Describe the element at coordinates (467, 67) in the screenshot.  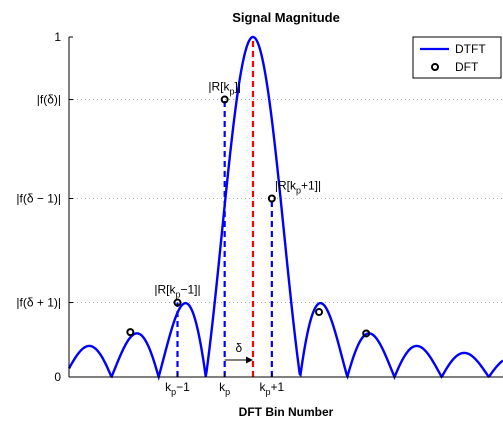
I see `legend-dft-label: DFT` at that location.